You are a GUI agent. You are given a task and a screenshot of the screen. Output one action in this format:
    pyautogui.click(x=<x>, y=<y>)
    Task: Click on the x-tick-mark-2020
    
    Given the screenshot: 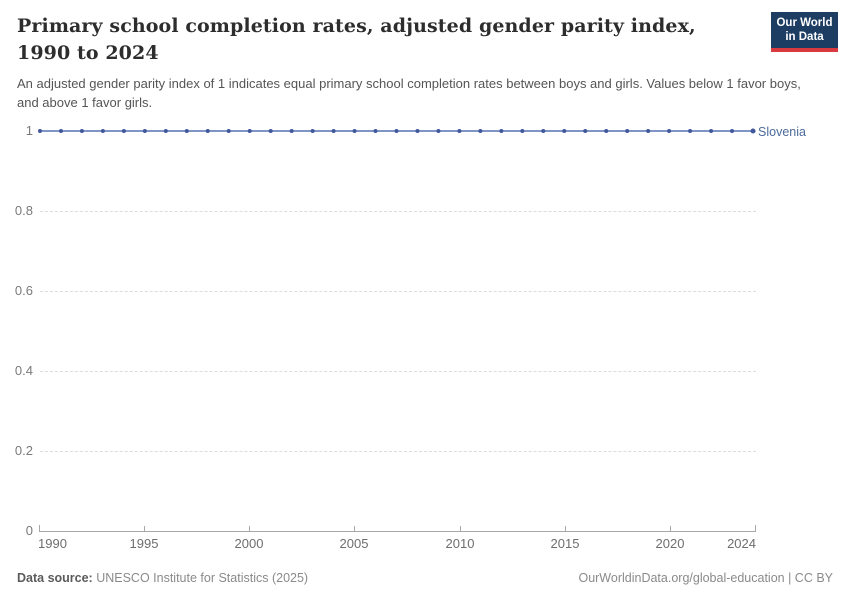 What is the action you would take?
    pyautogui.click(x=670, y=528)
    